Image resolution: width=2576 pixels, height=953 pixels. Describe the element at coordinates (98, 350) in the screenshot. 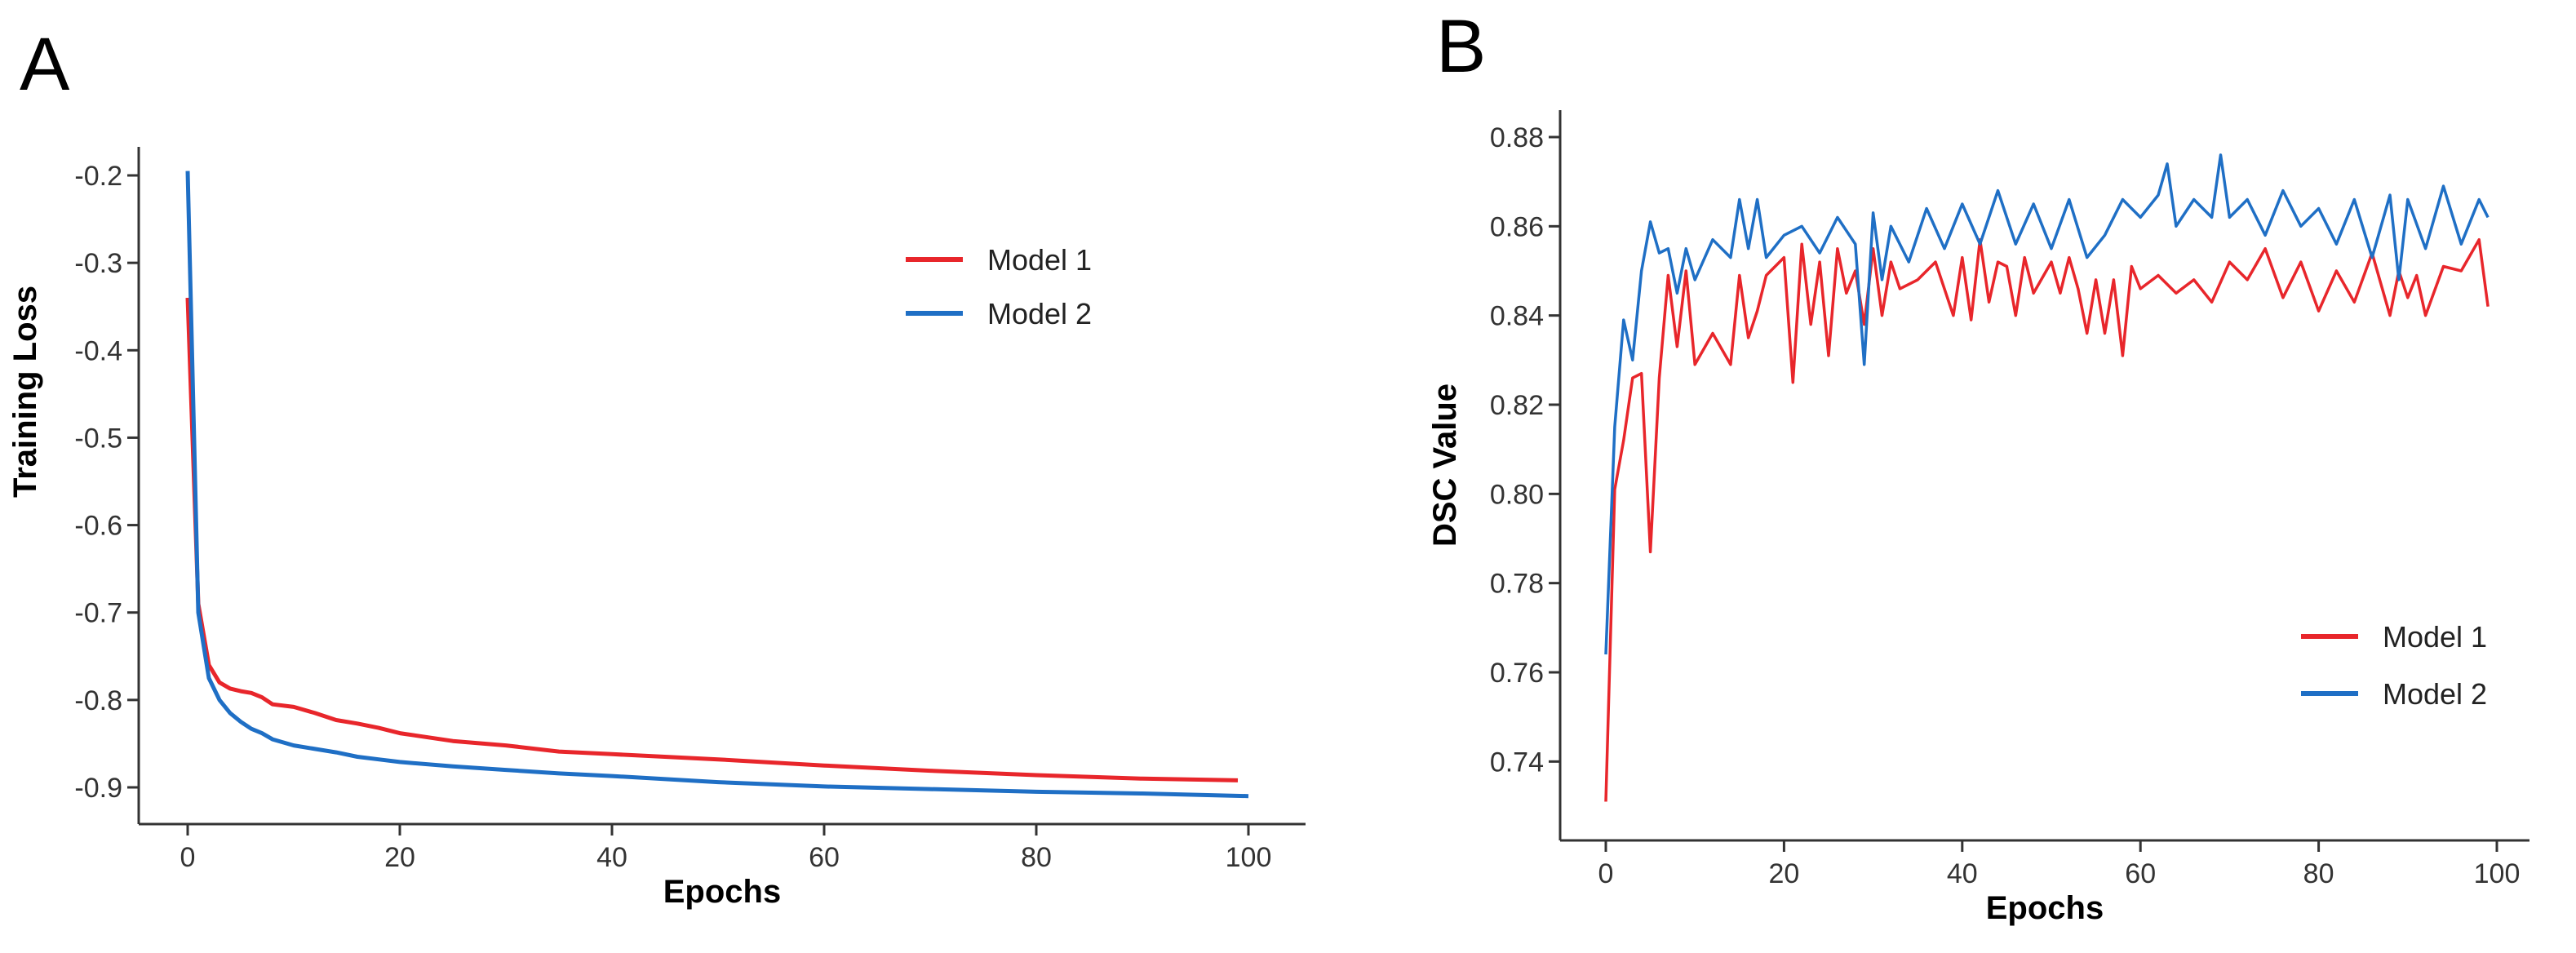

I see `y-tick-label: -0.4` at that location.